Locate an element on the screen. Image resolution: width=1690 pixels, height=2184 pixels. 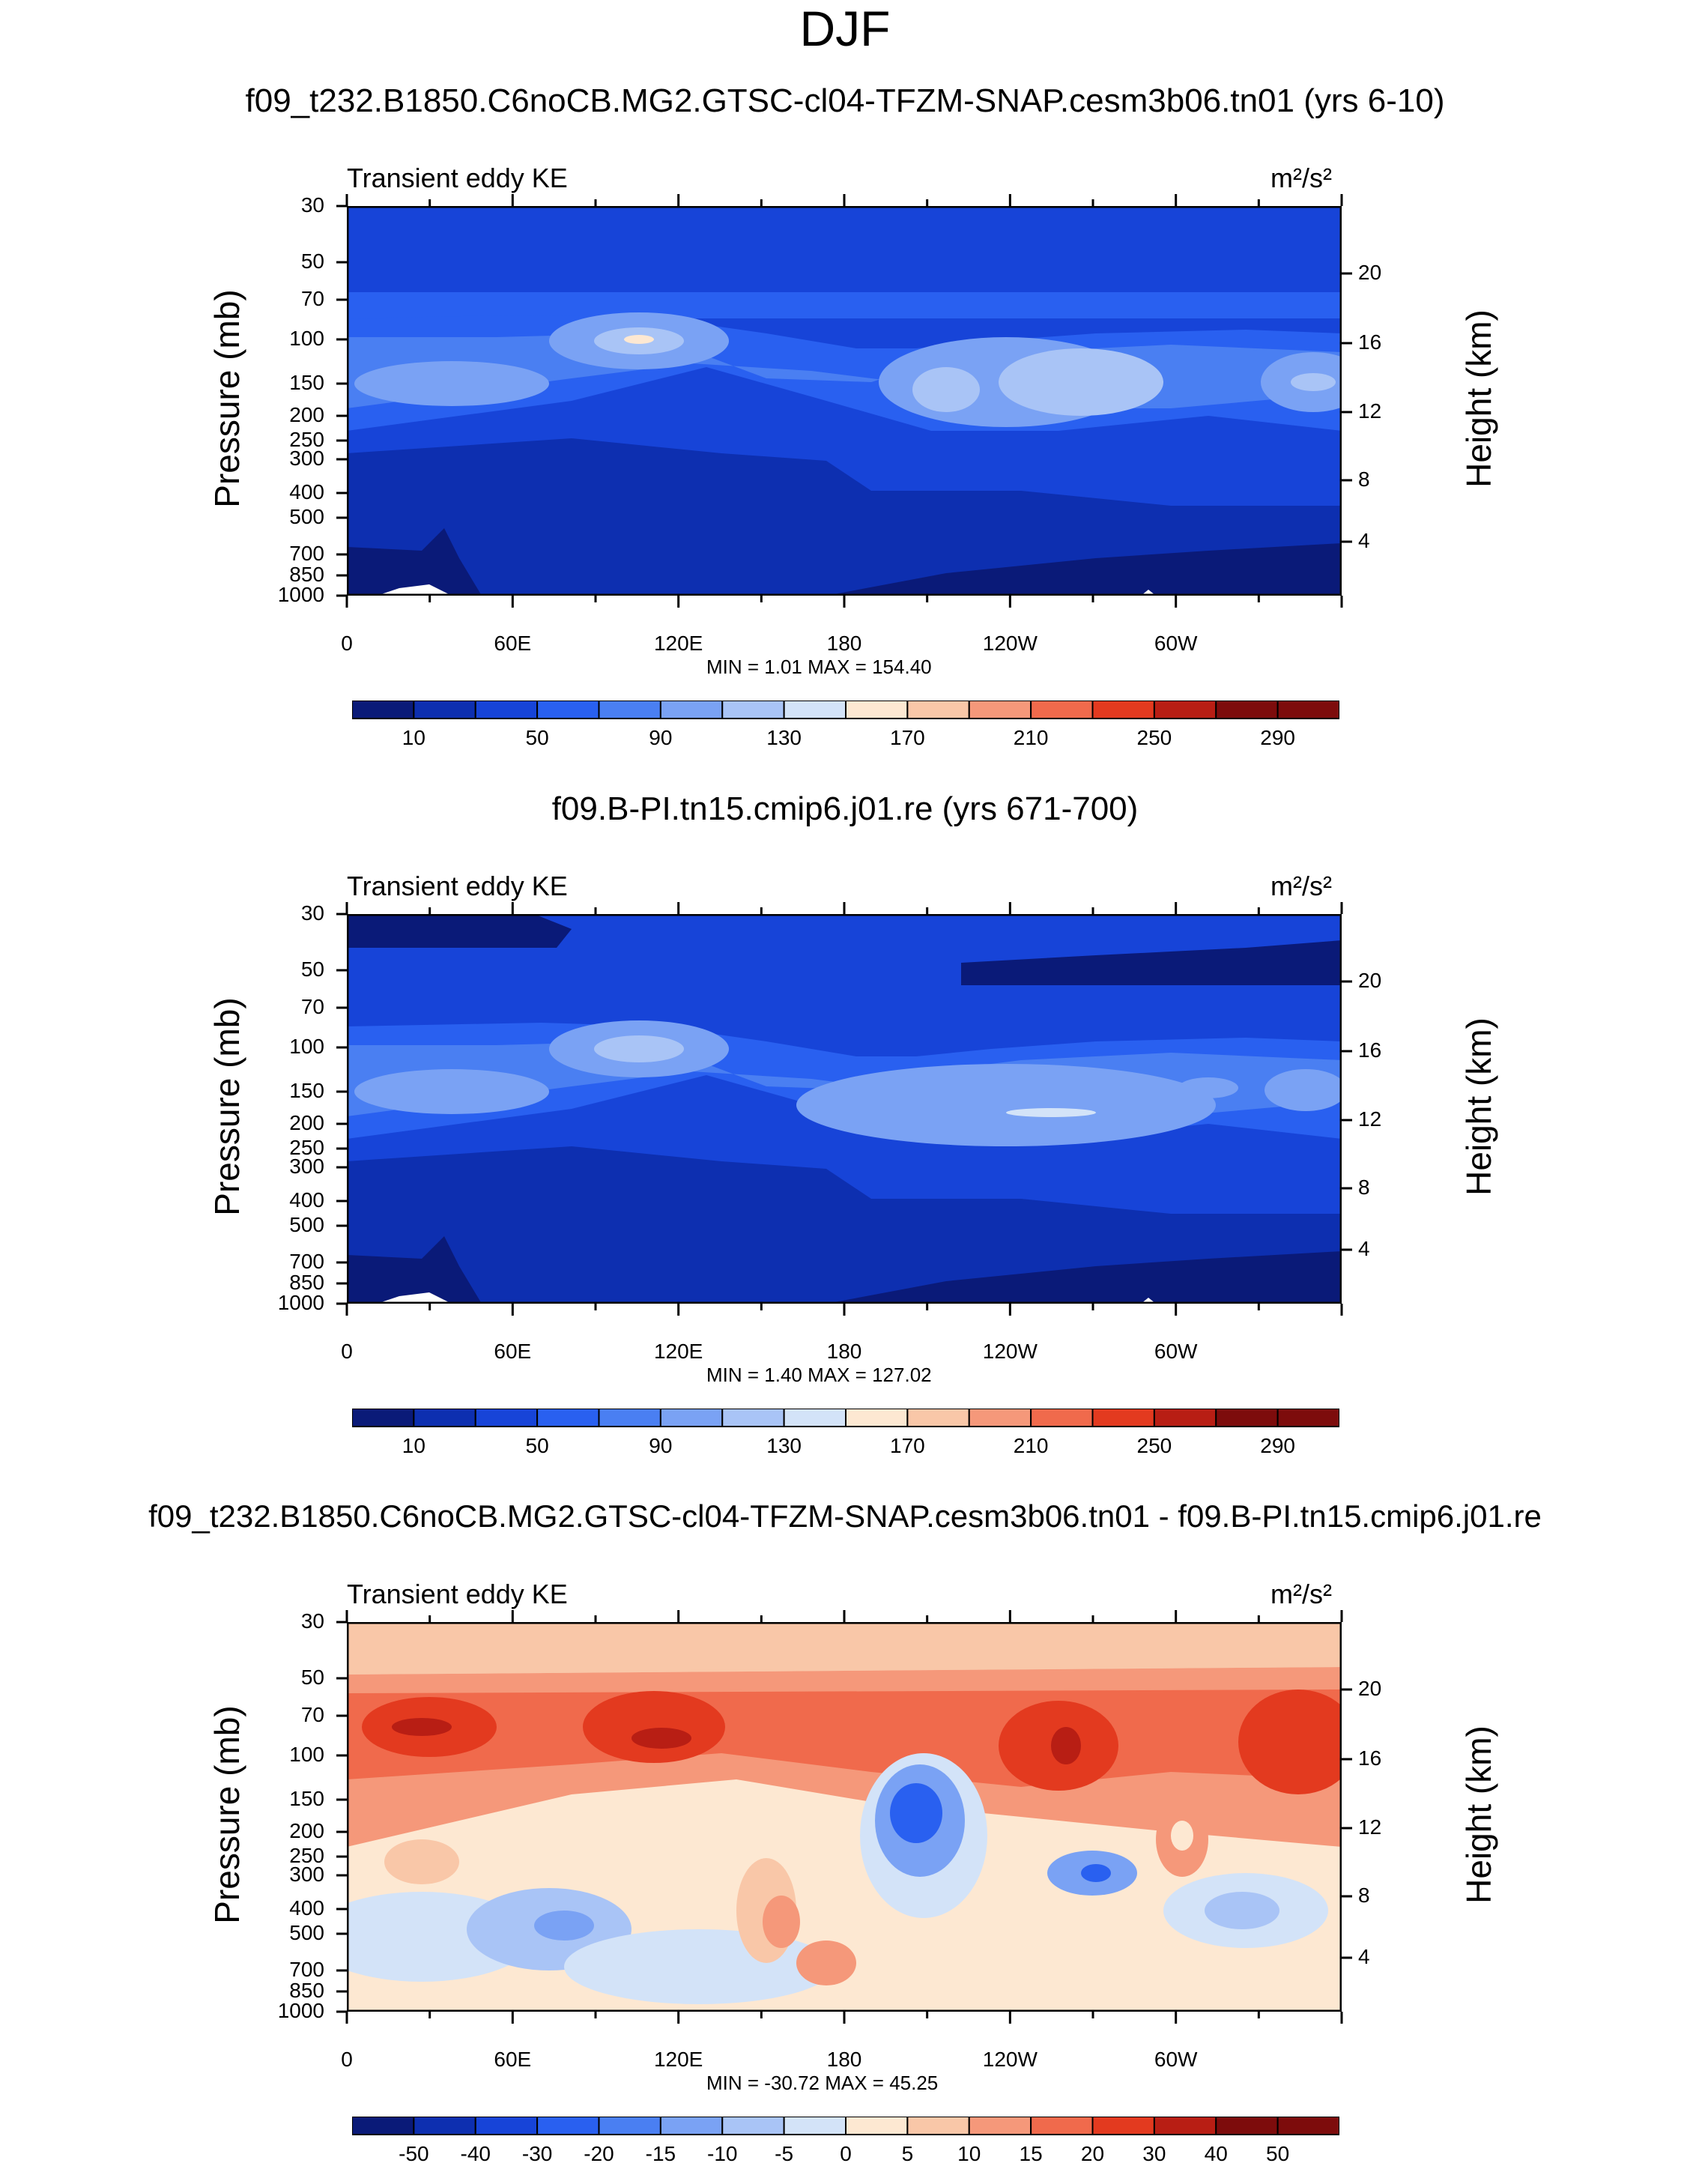
jet-core-pacific-inner is located at coordinates (1081, 382).